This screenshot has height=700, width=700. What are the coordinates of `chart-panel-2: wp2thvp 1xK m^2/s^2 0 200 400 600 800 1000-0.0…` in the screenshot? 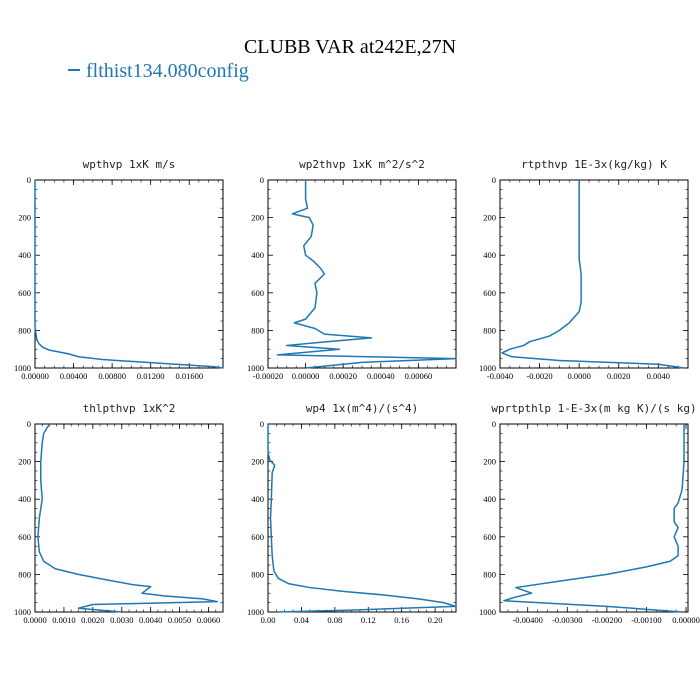 It's located at (352, 269).